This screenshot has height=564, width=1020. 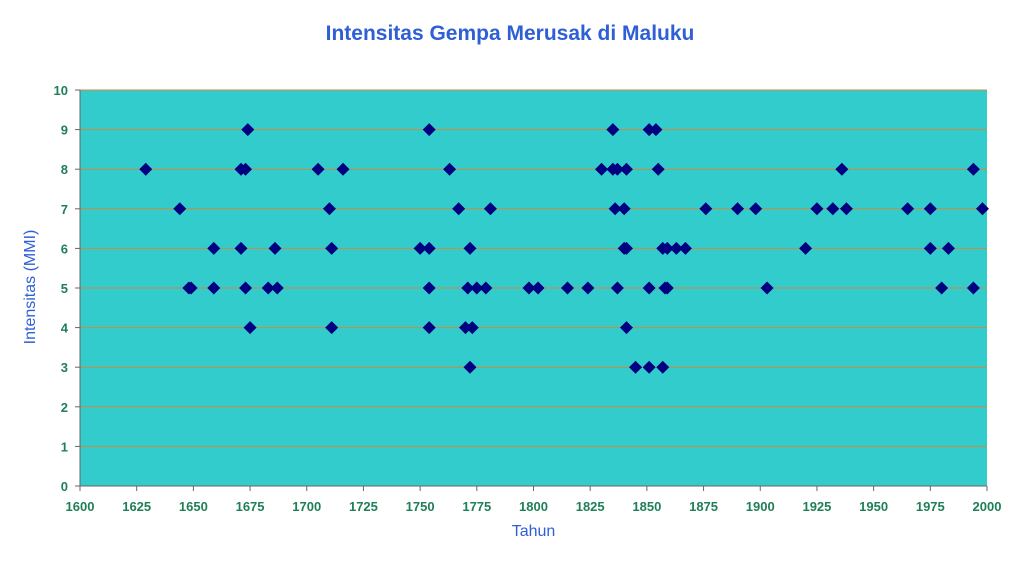 What do you see at coordinates (136, 506) in the screenshot?
I see `x-tick-label: 1625` at bounding box center [136, 506].